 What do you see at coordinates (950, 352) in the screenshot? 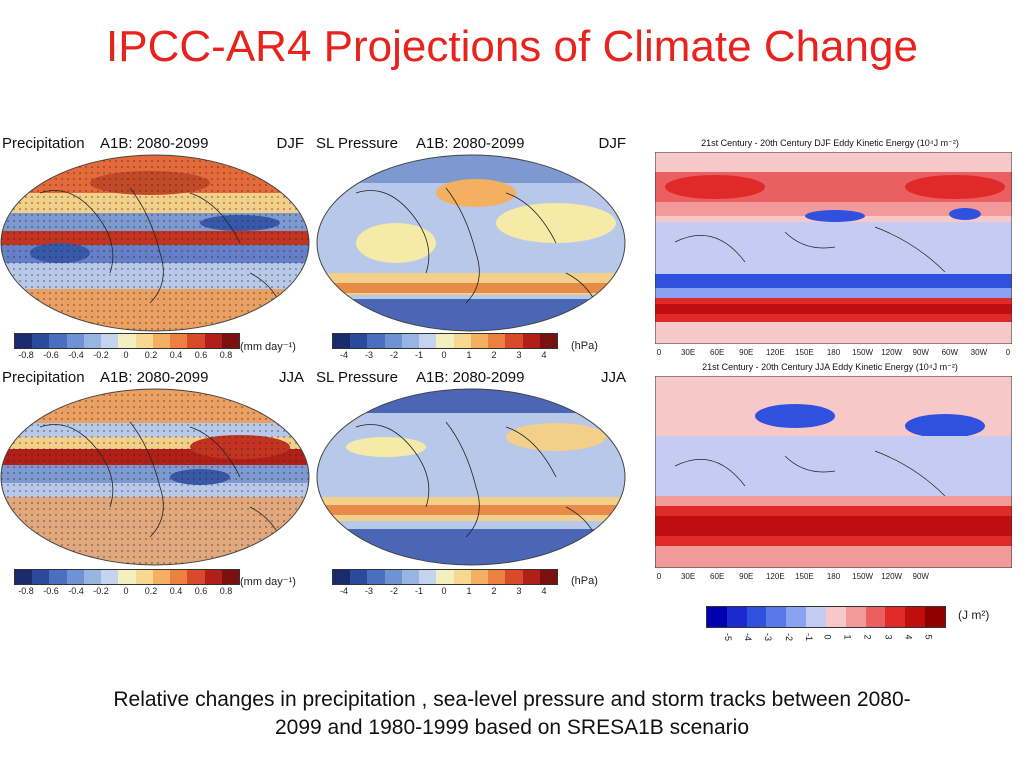
I see `longitude-tick-label: 60W` at bounding box center [950, 352].